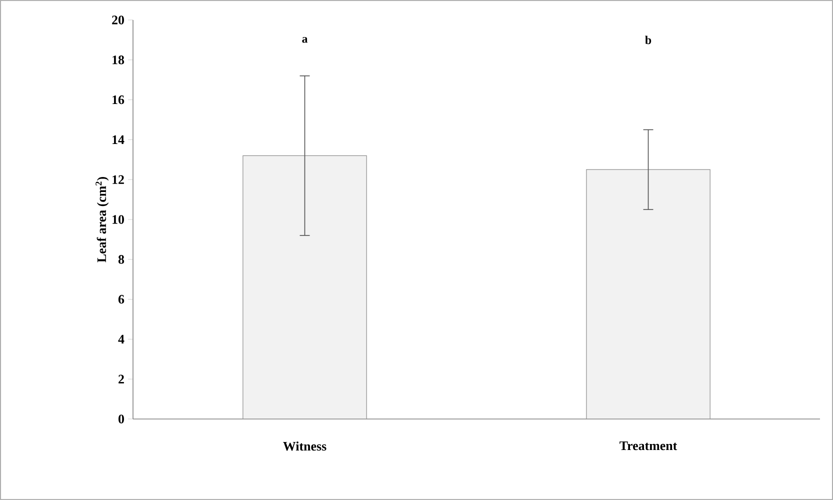  What do you see at coordinates (118, 60) in the screenshot?
I see `y-tick-label: 18` at bounding box center [118, 60].